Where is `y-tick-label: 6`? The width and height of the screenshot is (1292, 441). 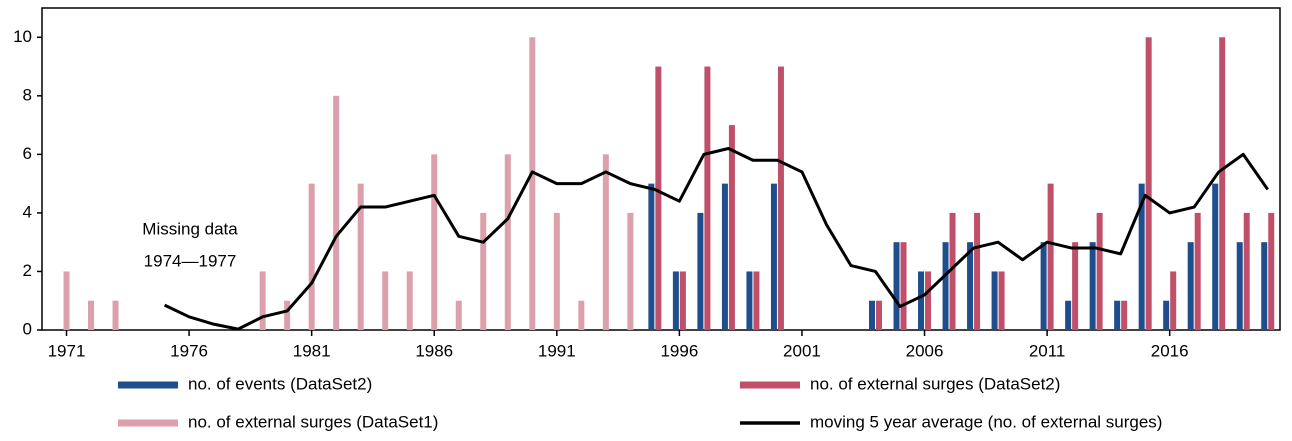 y-tick-label: 6 is located at coordinates (27, 153).